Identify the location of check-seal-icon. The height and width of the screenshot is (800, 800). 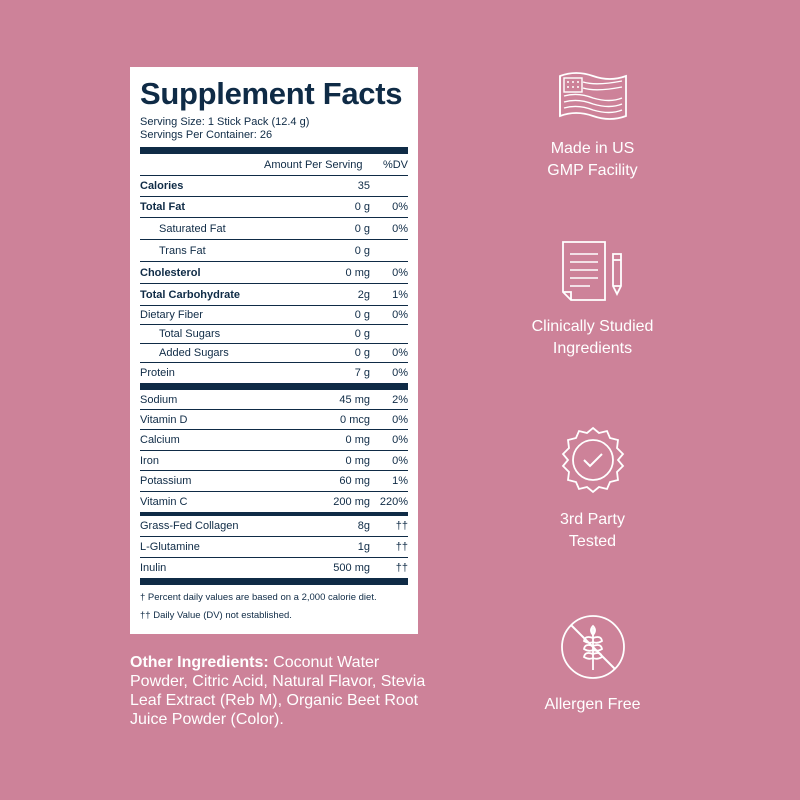
(592, 460).